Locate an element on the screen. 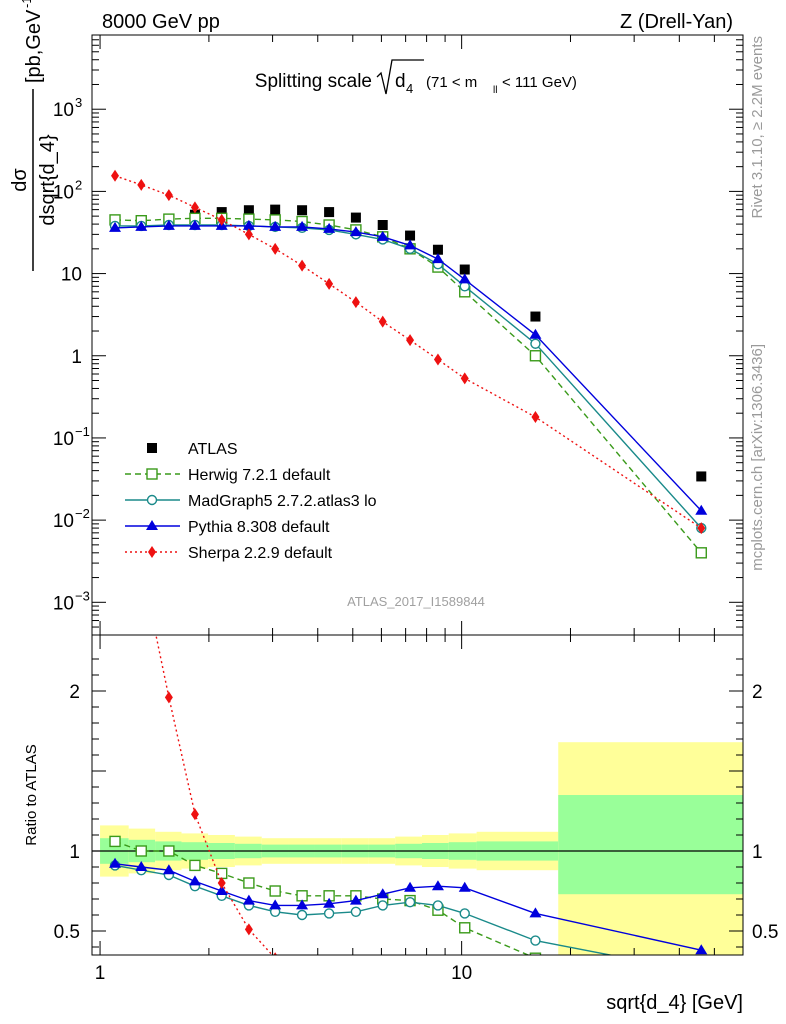  y-tick-label: 1 is located at coordinates (76, 357).